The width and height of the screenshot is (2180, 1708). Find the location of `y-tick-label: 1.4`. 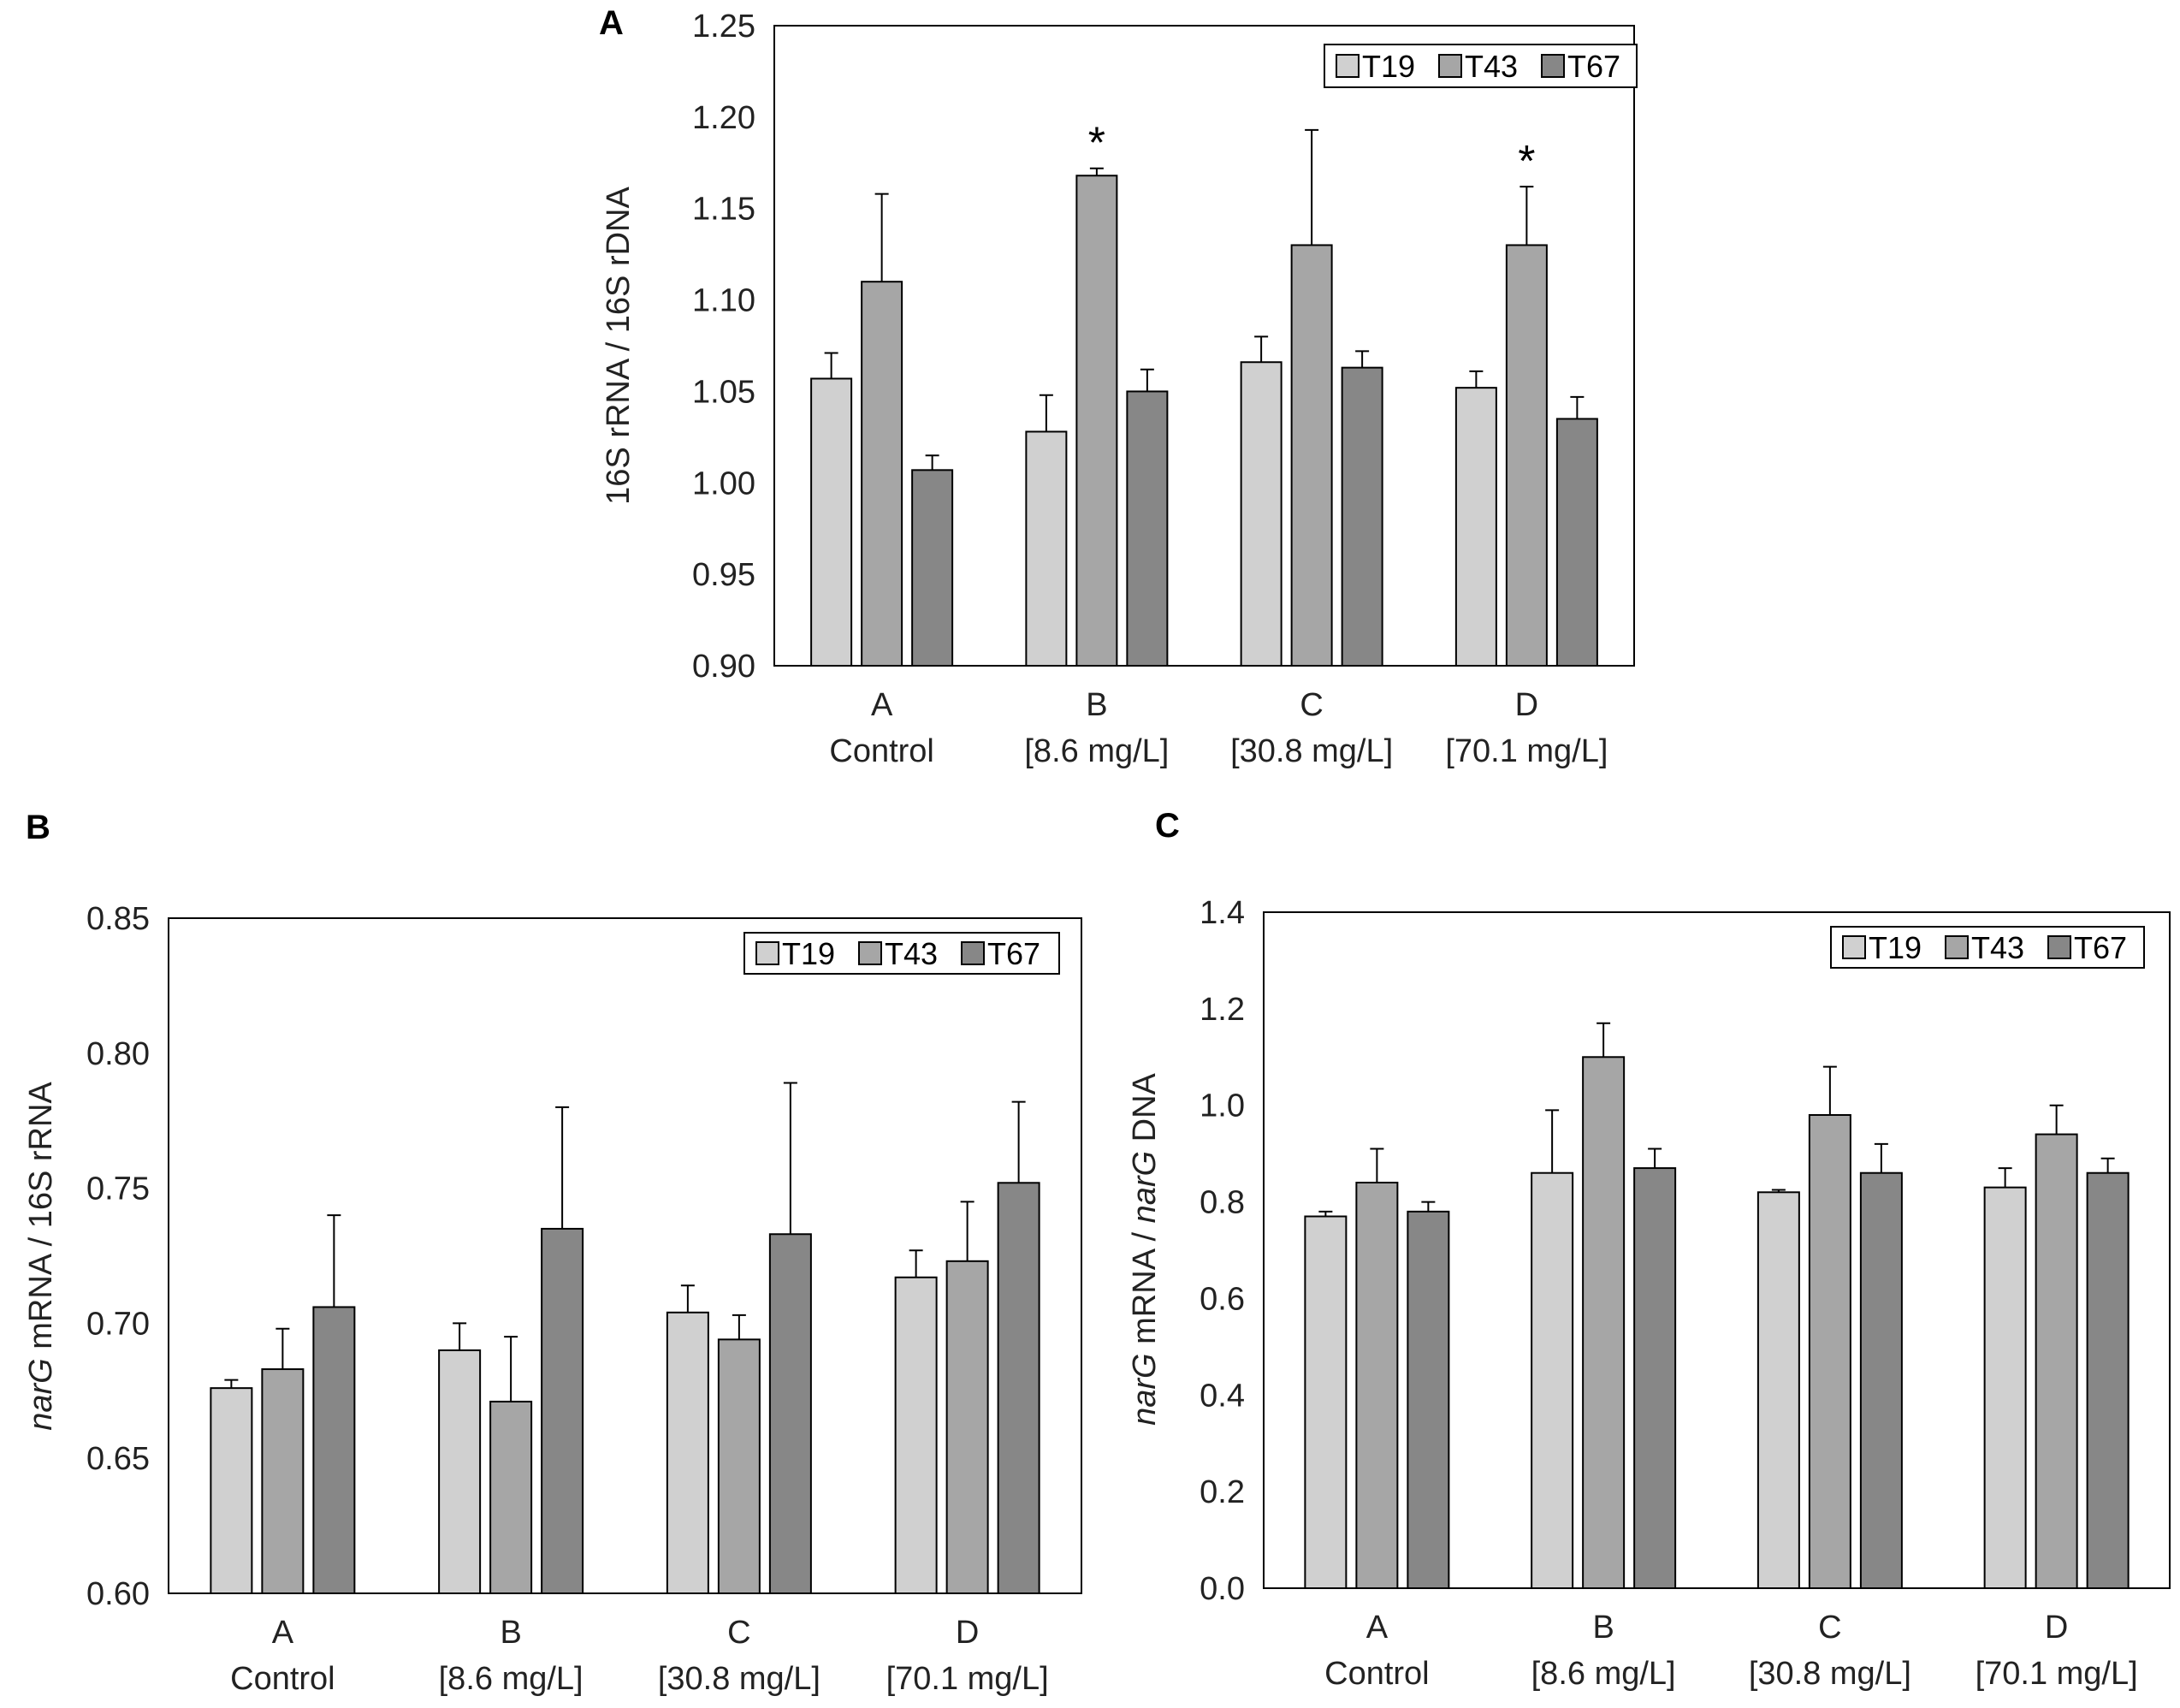

y-tick-label: 1.4 is located at coordinates (1223, 913).